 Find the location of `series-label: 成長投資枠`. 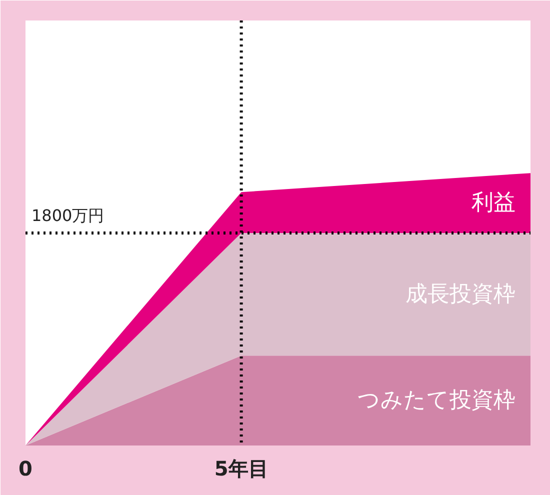

series-label: 成長投資枠 is located at coordinates (460, 294).